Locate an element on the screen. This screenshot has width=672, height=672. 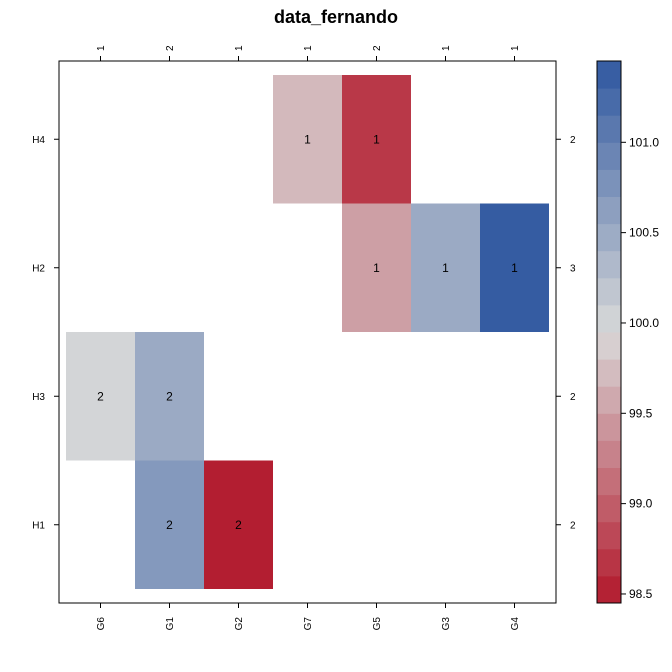
x-tick-label: G4 is located at coordinates (515, 624).